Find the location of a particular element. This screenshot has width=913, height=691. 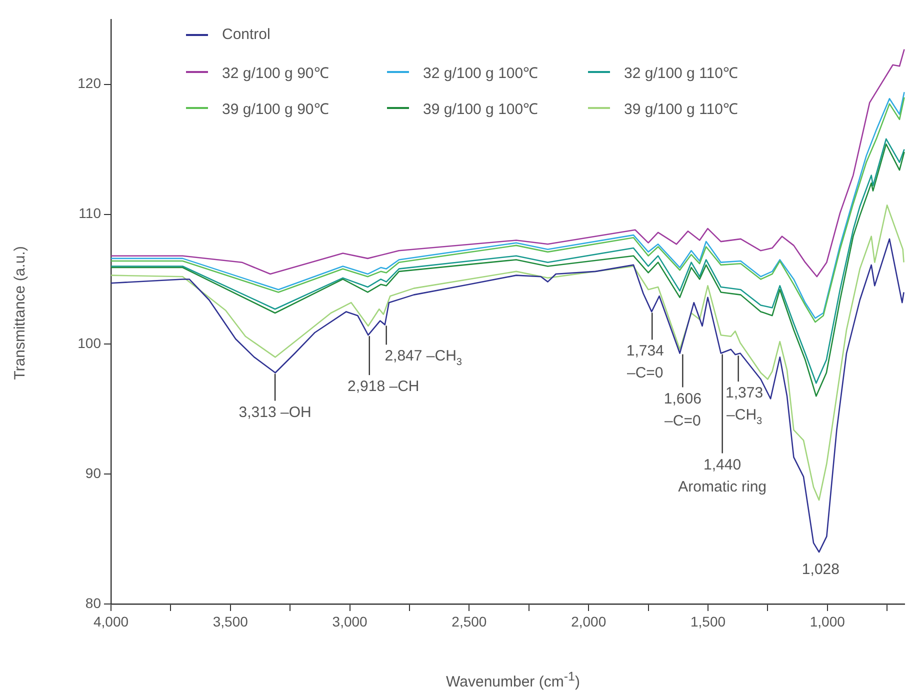

x-tick-label: 1,000 is located at coordinates (828, 621).